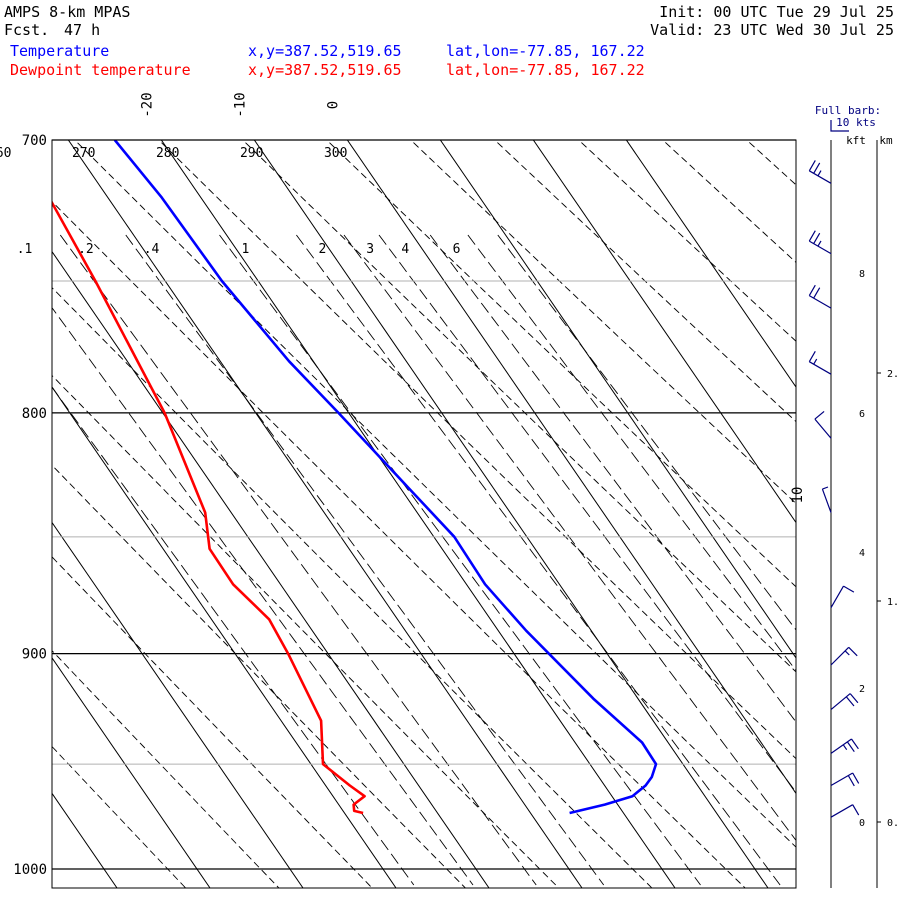  I want to click on km-tick-2: 2., so click(893, 374).